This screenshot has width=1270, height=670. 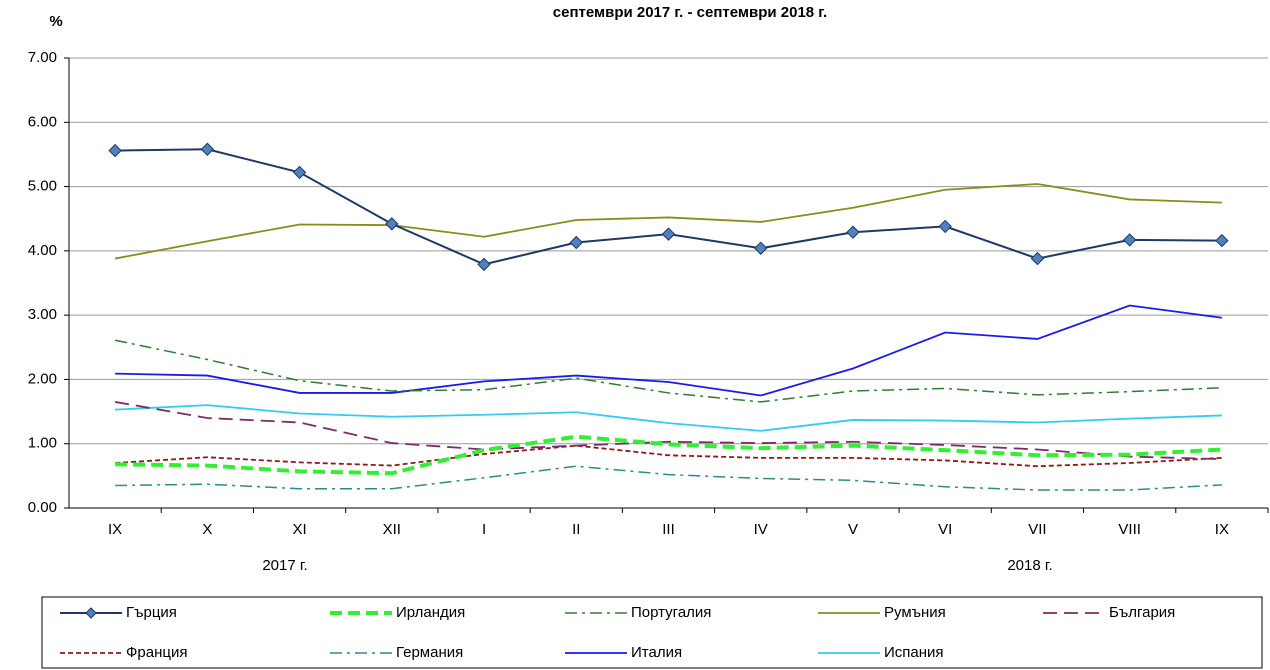 What do you see at coordinates (42, 314) in the screenshot?
I see `y-tick-label: 3.00` at bounding box center [42, 314].